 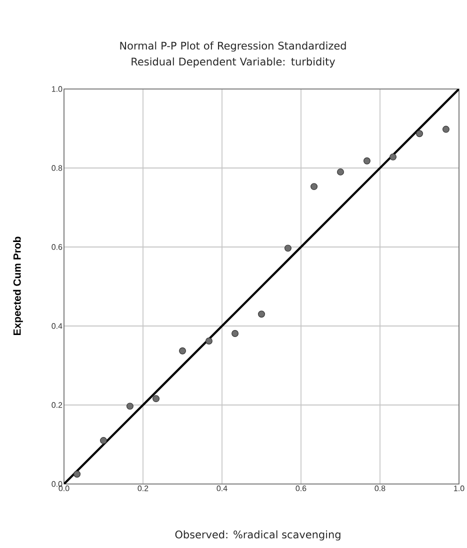 What do you see at coordinates (233, 55) in the screenshot?
I see `chart-title: Normal P-P Plot of Regression Standardized Residual Dependent Variable: turbidity` at bounding box center [233, 55].